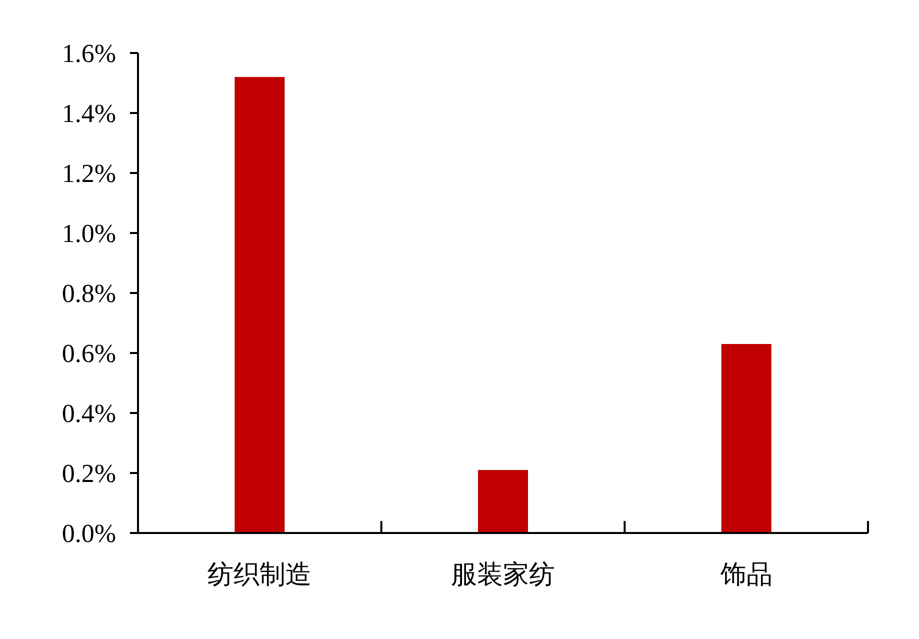 The width and height of the screenshot is (919, 639). What do you see at coordinates (89, 353) in the screenshot?
I see `y-tick-label: 0.6%` at bounding box center [89, 353].